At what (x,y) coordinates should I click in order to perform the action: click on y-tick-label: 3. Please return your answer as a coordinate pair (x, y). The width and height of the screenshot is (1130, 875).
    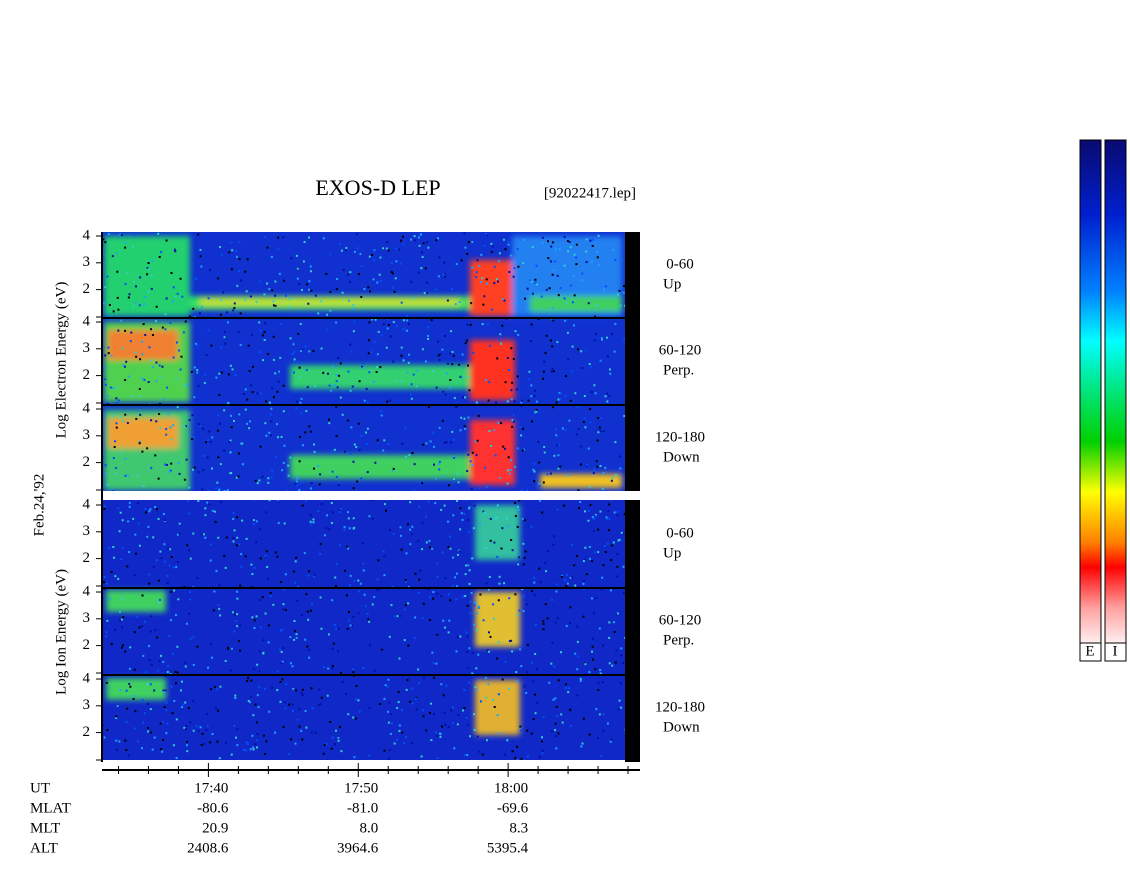
    Looking at the image, I should click on (87, 348).